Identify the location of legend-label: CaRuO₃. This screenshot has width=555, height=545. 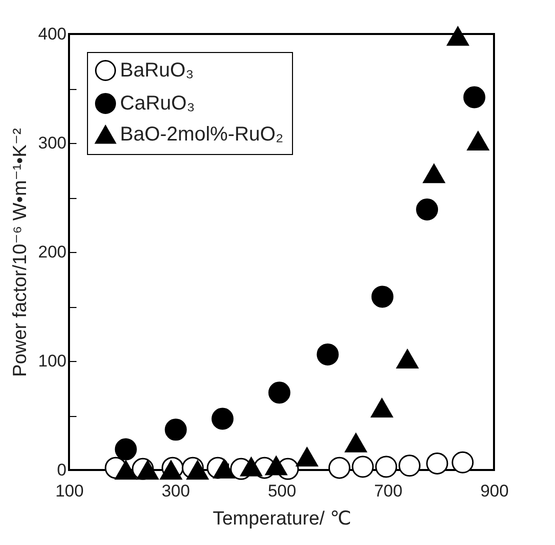
(157, 103).